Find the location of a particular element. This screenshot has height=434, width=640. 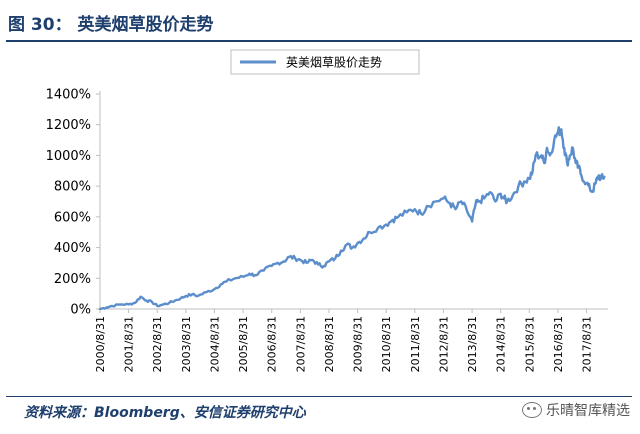

x-tick-label: 2009/8/31 is located at coordinates (358, 344).